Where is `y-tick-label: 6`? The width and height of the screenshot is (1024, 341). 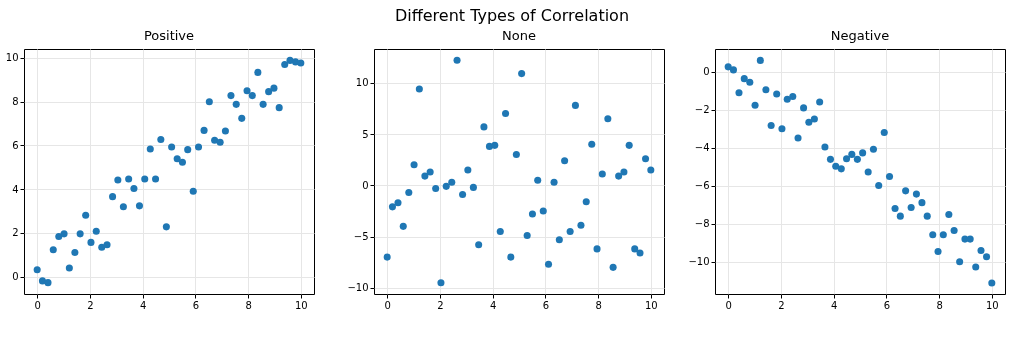 y-tick-label: 6 is located at coordinates (15, 145).